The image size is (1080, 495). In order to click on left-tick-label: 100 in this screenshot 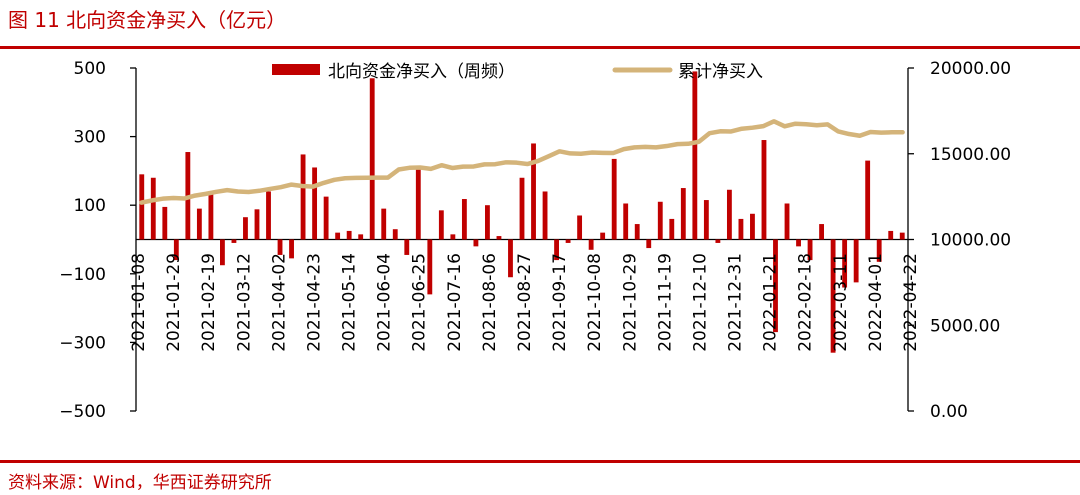, I will do `click(90, 206)`.